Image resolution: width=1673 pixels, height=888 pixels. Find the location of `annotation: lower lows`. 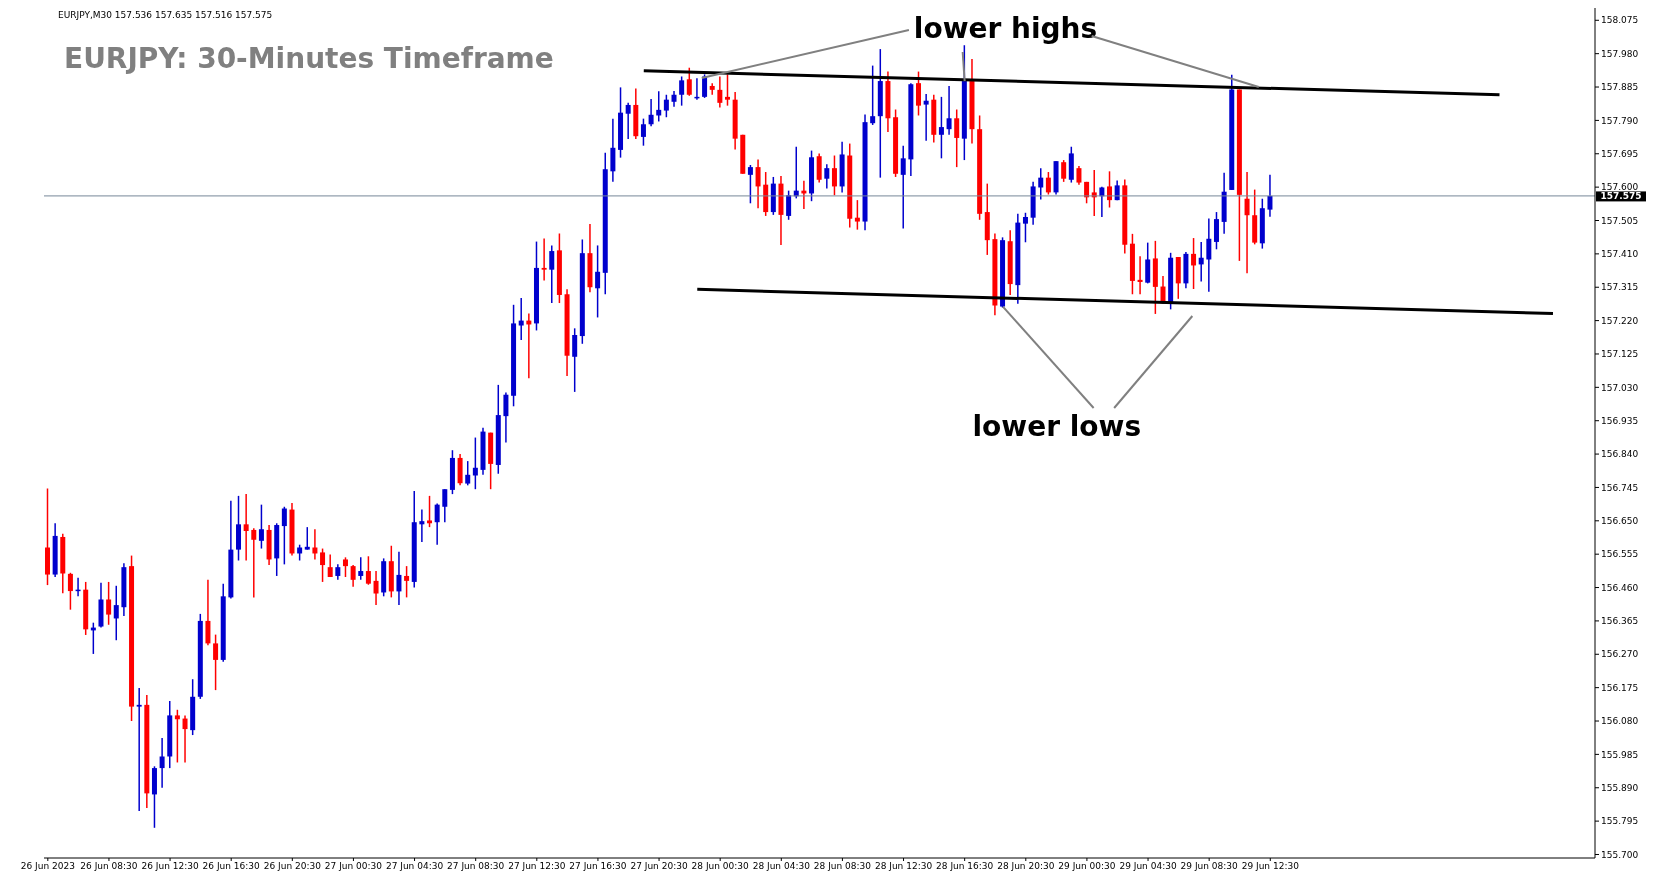

annotation: lower lows is located at coordinates (1057, 426).